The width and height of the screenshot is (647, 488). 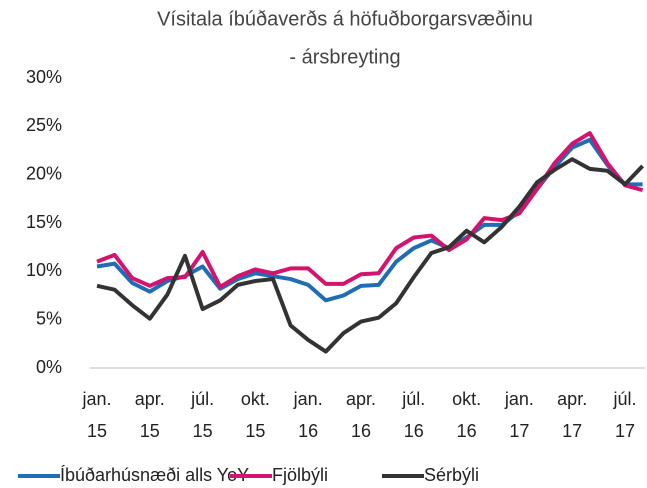 What do you see at coordinates (624, 415) in the screenshot?
I see `x-tick-label: júl. 17` at bounding box center [624, 415].